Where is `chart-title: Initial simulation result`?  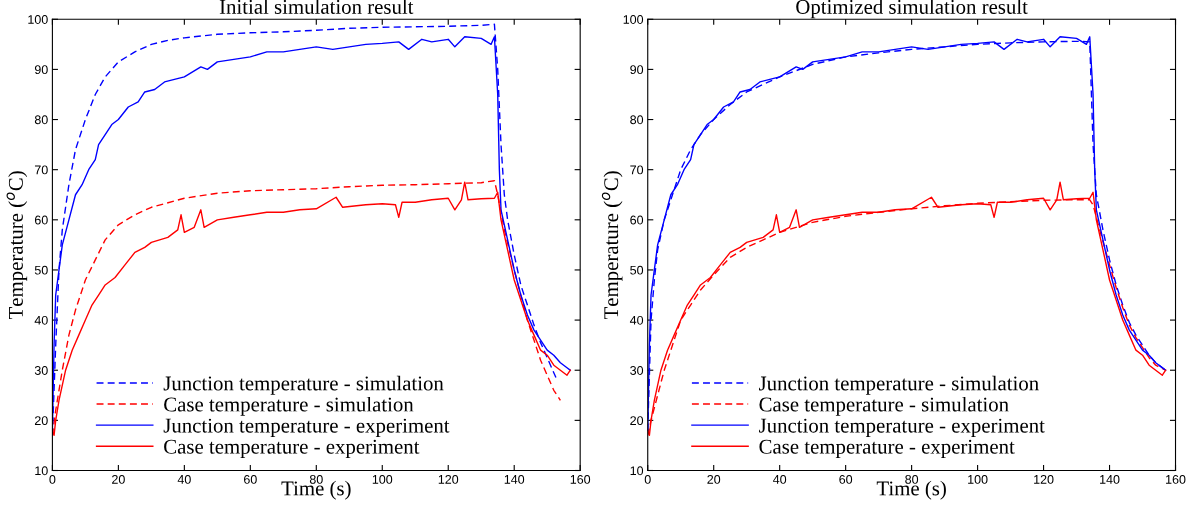
chart-title: Initial simulation result is located at coordinates (316, 7).